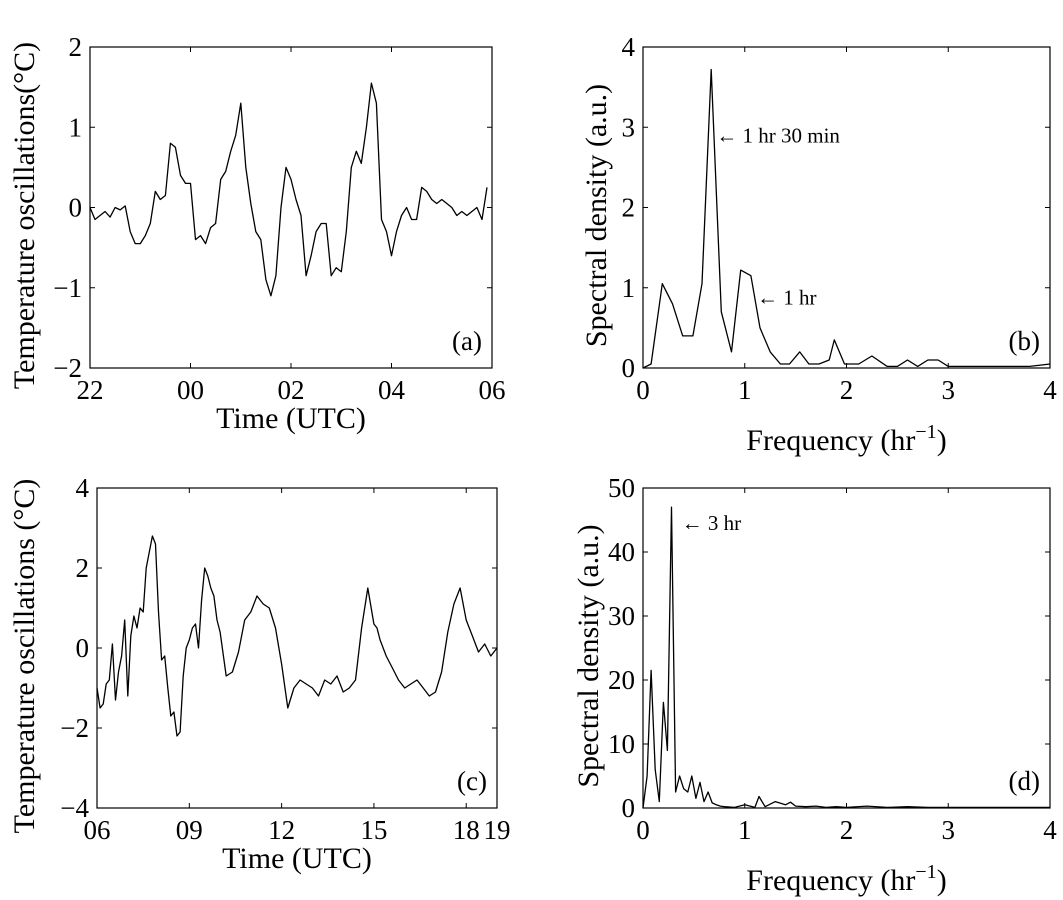 This screenshot has width=1063, height=900. I want to click on x-tick-label: 15, so click(373, 830).